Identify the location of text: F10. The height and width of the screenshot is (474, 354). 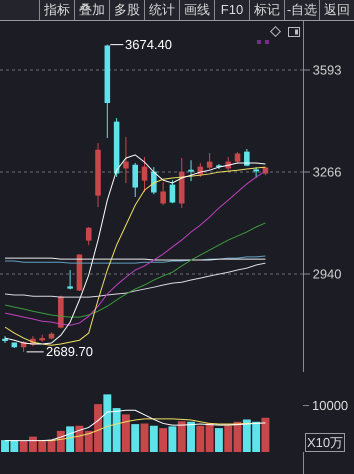
(231, 10).